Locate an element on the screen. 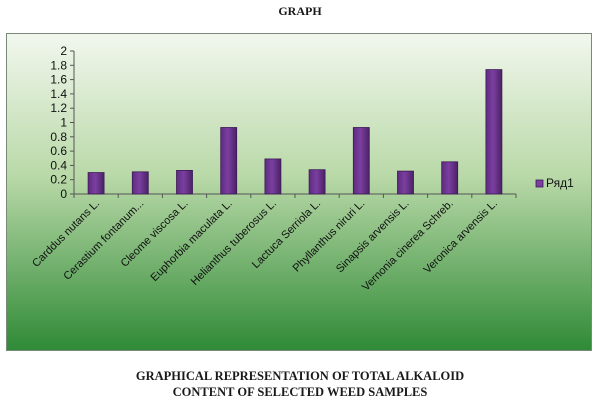 Image resolution: width=600 pixels, height=405 pixels. figure-heading: GRAPH is located at coordinates (300, 11).